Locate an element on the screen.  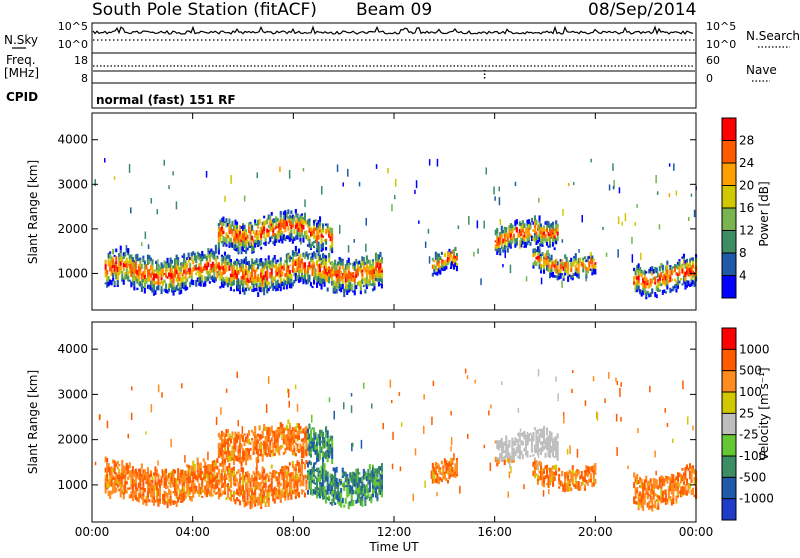
y-tick-label: 1000 is located at coordinates (72, 273).